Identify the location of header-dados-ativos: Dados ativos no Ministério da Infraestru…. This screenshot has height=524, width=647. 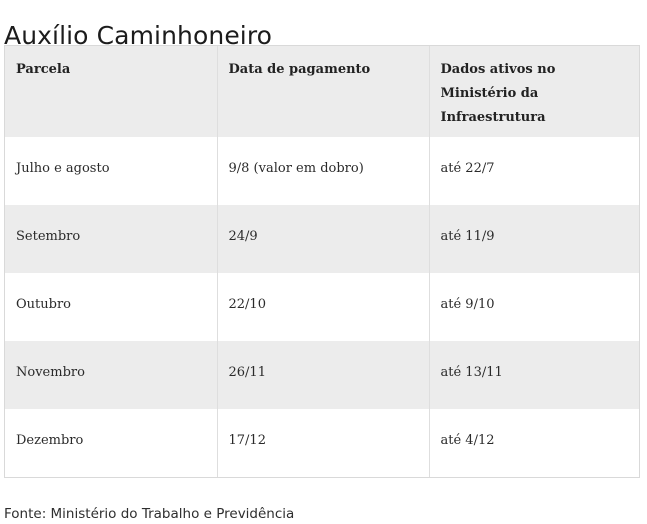
(498, 93).